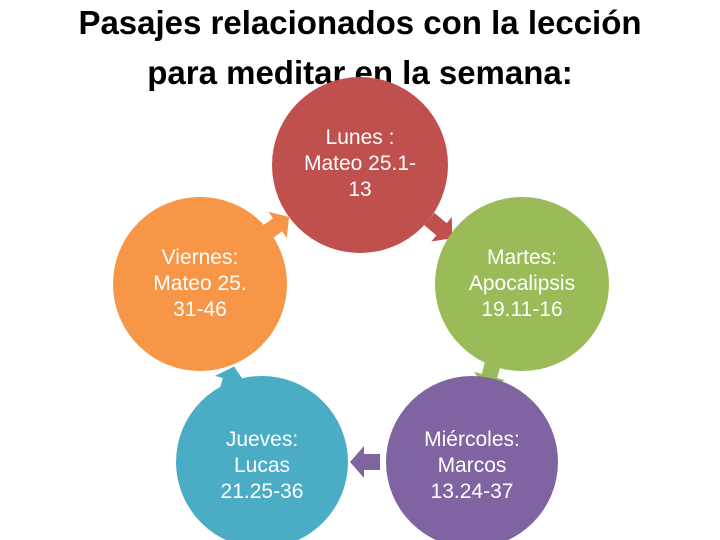  What do you see at coordinates (262, 491) in the screenshot?
I see `node-label: 21.25-36` at bounding box center [262, 491].